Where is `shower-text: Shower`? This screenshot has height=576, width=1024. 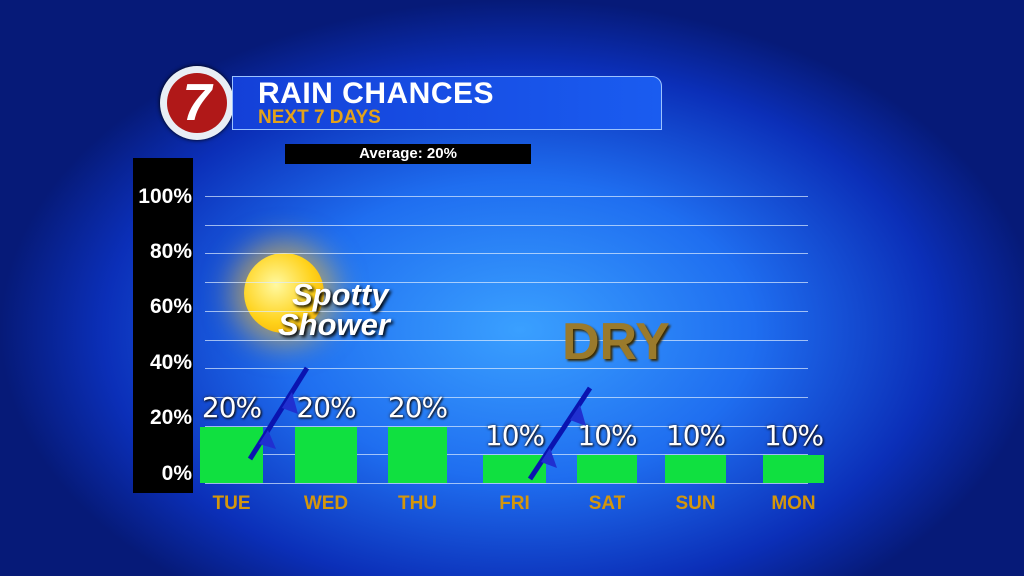
shower-text: Shower is located at coordinates (334, 324).